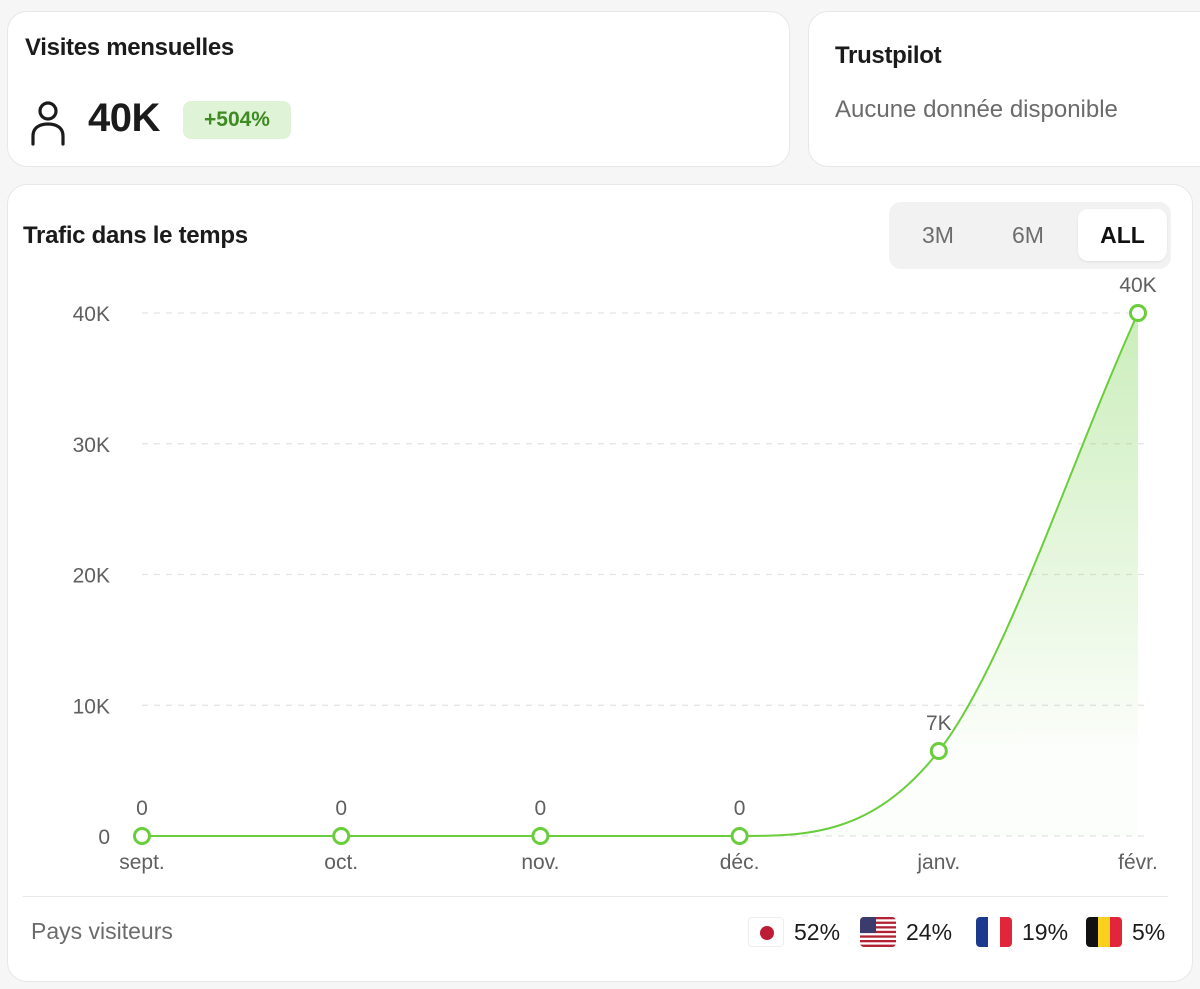 Image resolution: width=1200 pixels, height=989 pixels. Describe the element at coordinates (938, 235) in the screenshot. I see `range-3m-button: 3M` at that location.